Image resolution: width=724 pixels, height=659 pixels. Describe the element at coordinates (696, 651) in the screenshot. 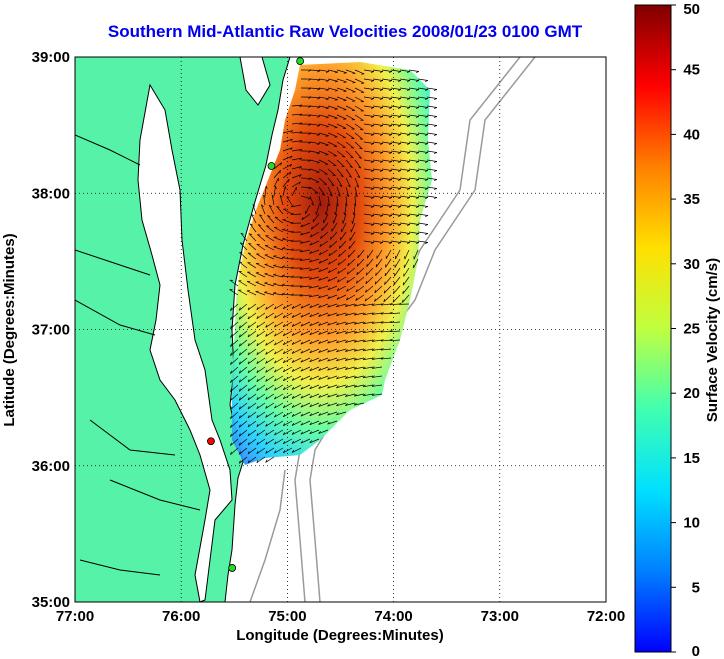

I see `colorbar-tick-label: 0` at that location.